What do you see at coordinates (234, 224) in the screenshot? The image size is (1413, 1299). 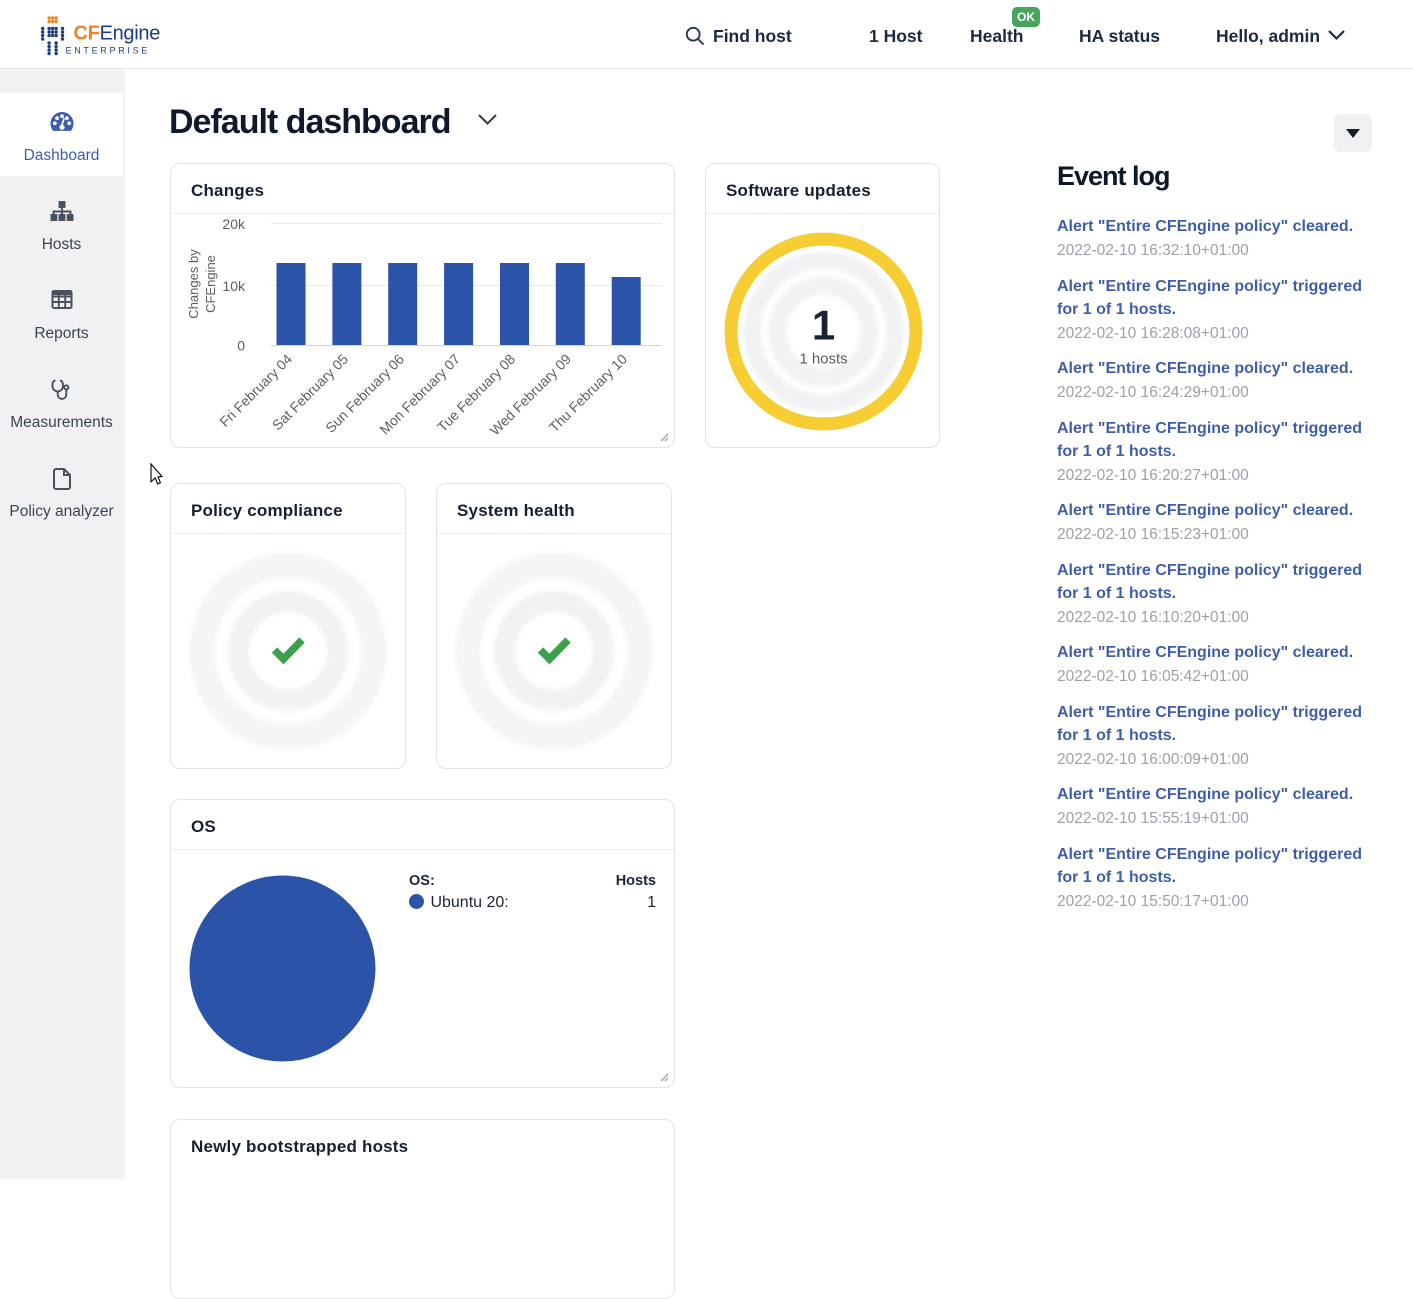 I see `svg-text: 20k` at bounding box center [234, 224].